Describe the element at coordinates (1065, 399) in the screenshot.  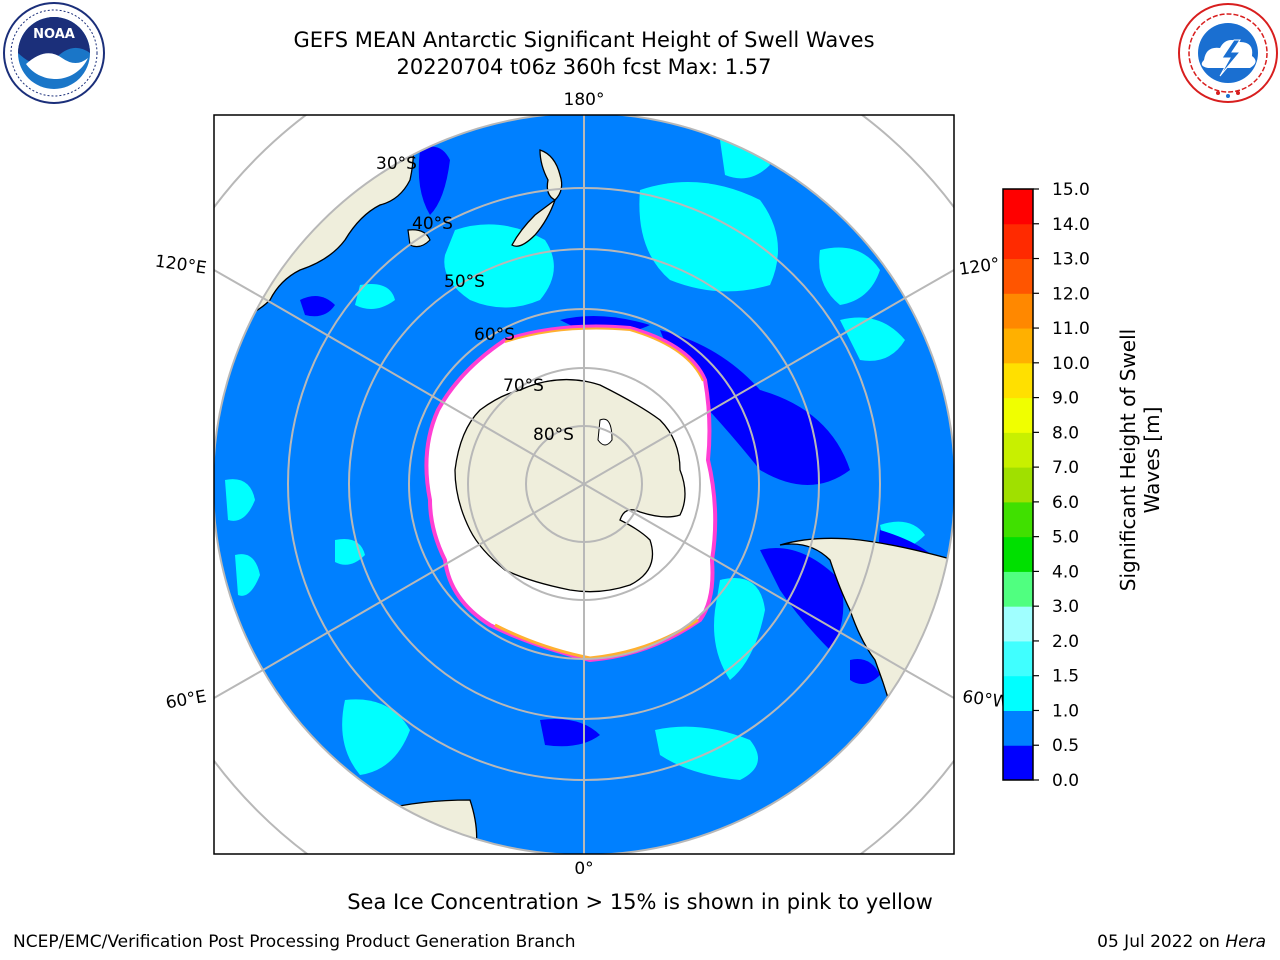
I see `colorbar-tick-label: 9.0` at that location.